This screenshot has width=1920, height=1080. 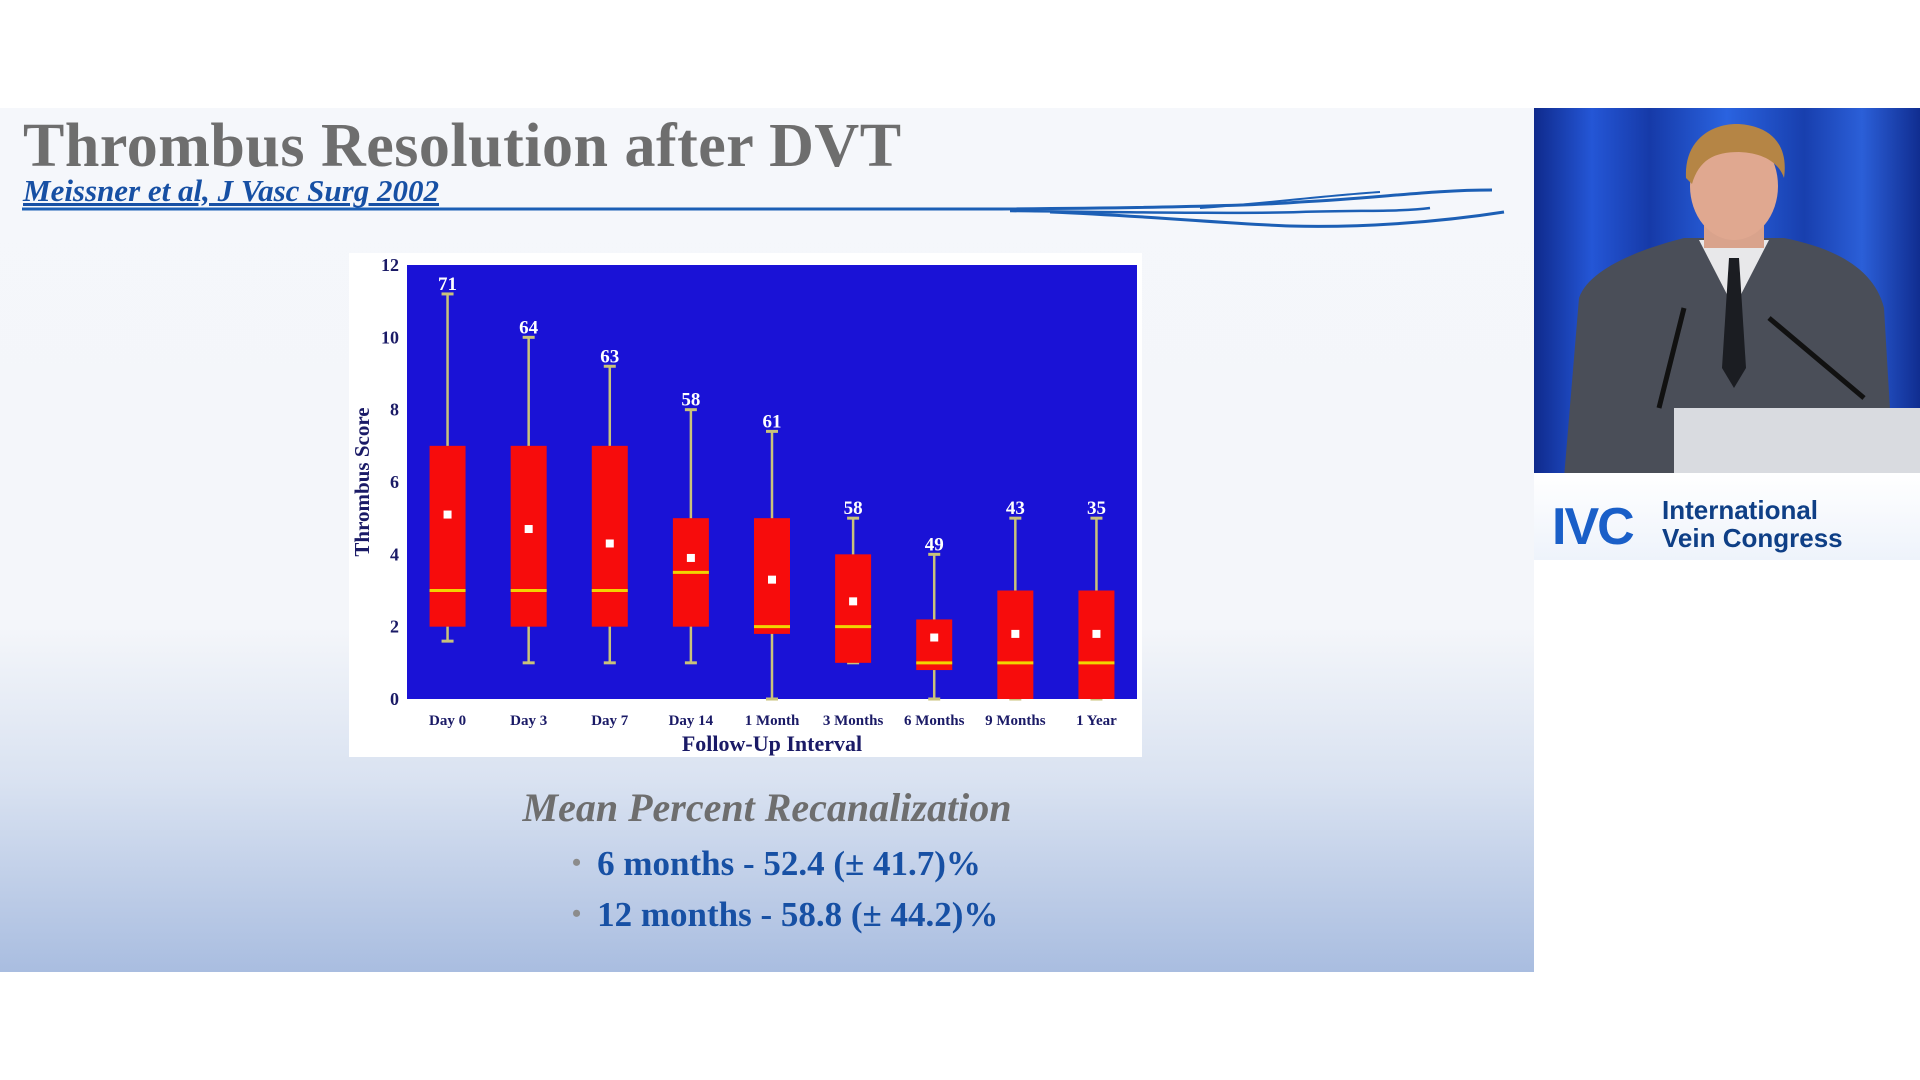 I want to click on x-axis-label: Follow-Up Interval, so click(x=772, y=743).